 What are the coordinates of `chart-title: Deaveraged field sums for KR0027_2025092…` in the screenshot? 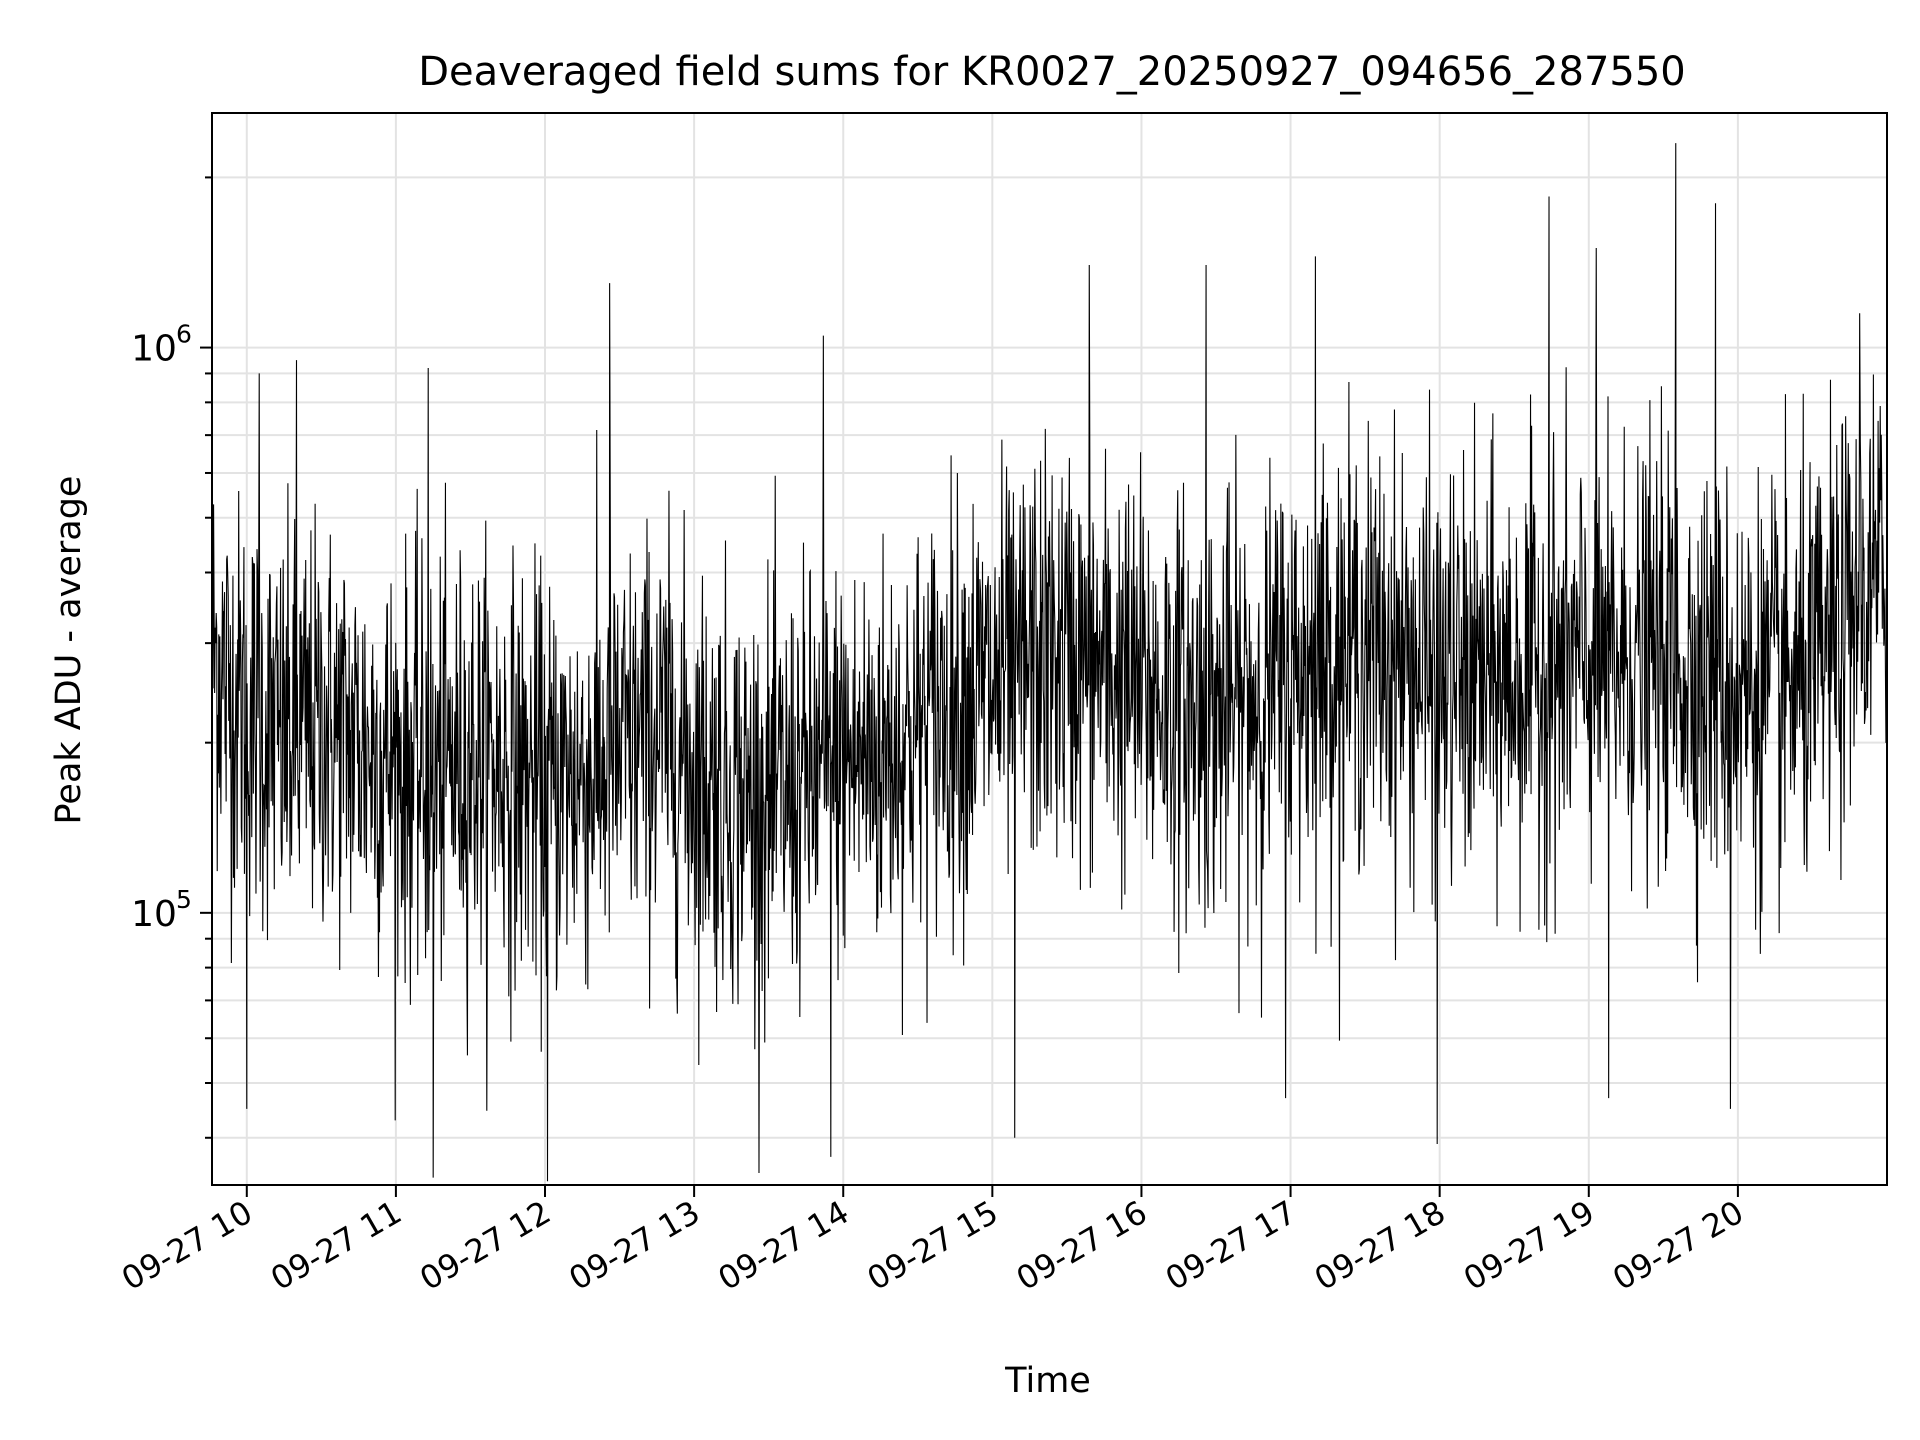 It's located at (1052, 72).